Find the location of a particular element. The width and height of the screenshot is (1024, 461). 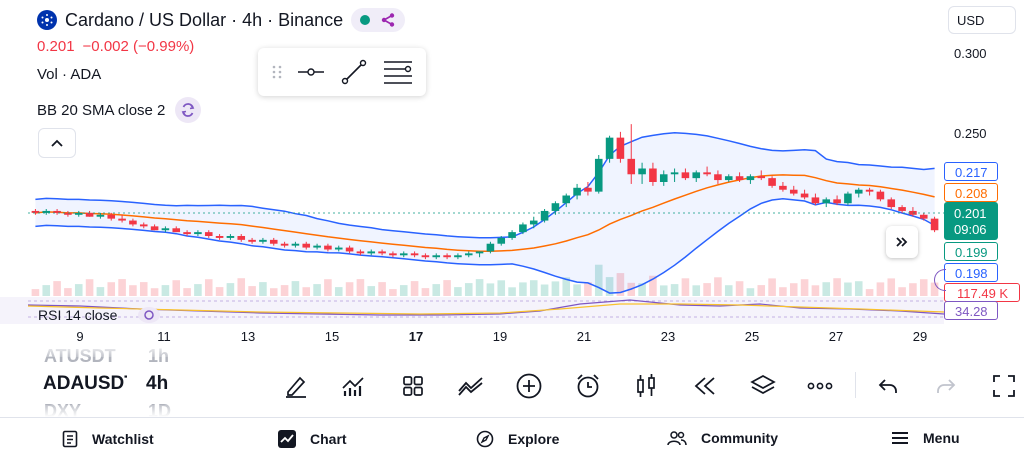

add-button is located at coordinates (529, 386).